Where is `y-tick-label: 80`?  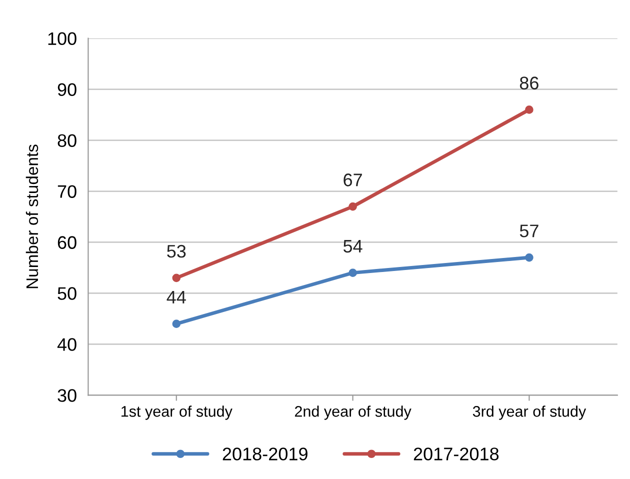
y-tick-label: 80 is located at coordinates (67, 140).